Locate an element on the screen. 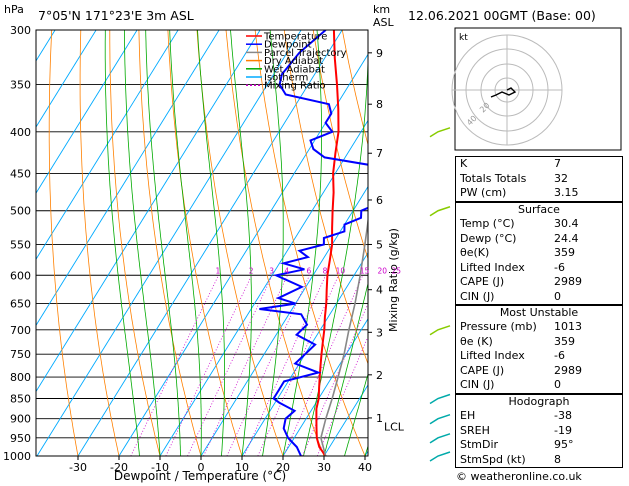 Image resolution: width=629 pixels, height=486 pixels. surface-row: Temp (°C) 30.4 is located at coordinates (539, 224).